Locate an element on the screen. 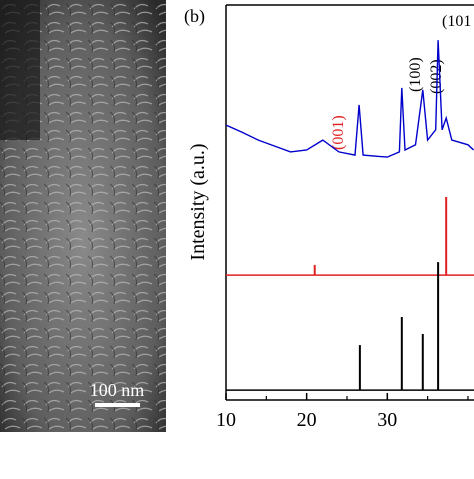 The width and height of the screenshot is (474, 479). x-tick-label: 20 is located at coordinates (307, 420).